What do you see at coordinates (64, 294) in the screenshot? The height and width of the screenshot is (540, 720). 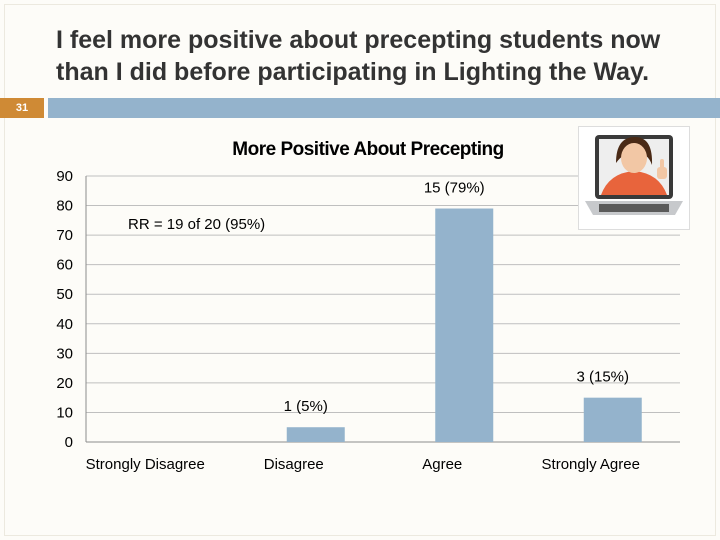 I see `y-tick-label: 50` at bounding box center [64, 294].